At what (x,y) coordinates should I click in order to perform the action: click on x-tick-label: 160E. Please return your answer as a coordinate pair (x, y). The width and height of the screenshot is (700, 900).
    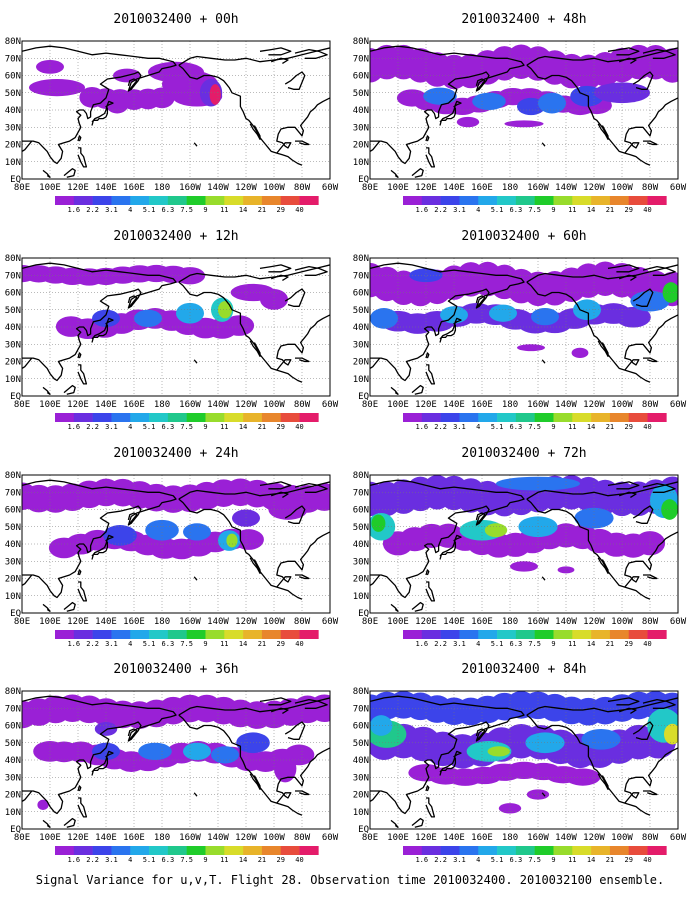
    Looking at the image, I should click on (482, 405).